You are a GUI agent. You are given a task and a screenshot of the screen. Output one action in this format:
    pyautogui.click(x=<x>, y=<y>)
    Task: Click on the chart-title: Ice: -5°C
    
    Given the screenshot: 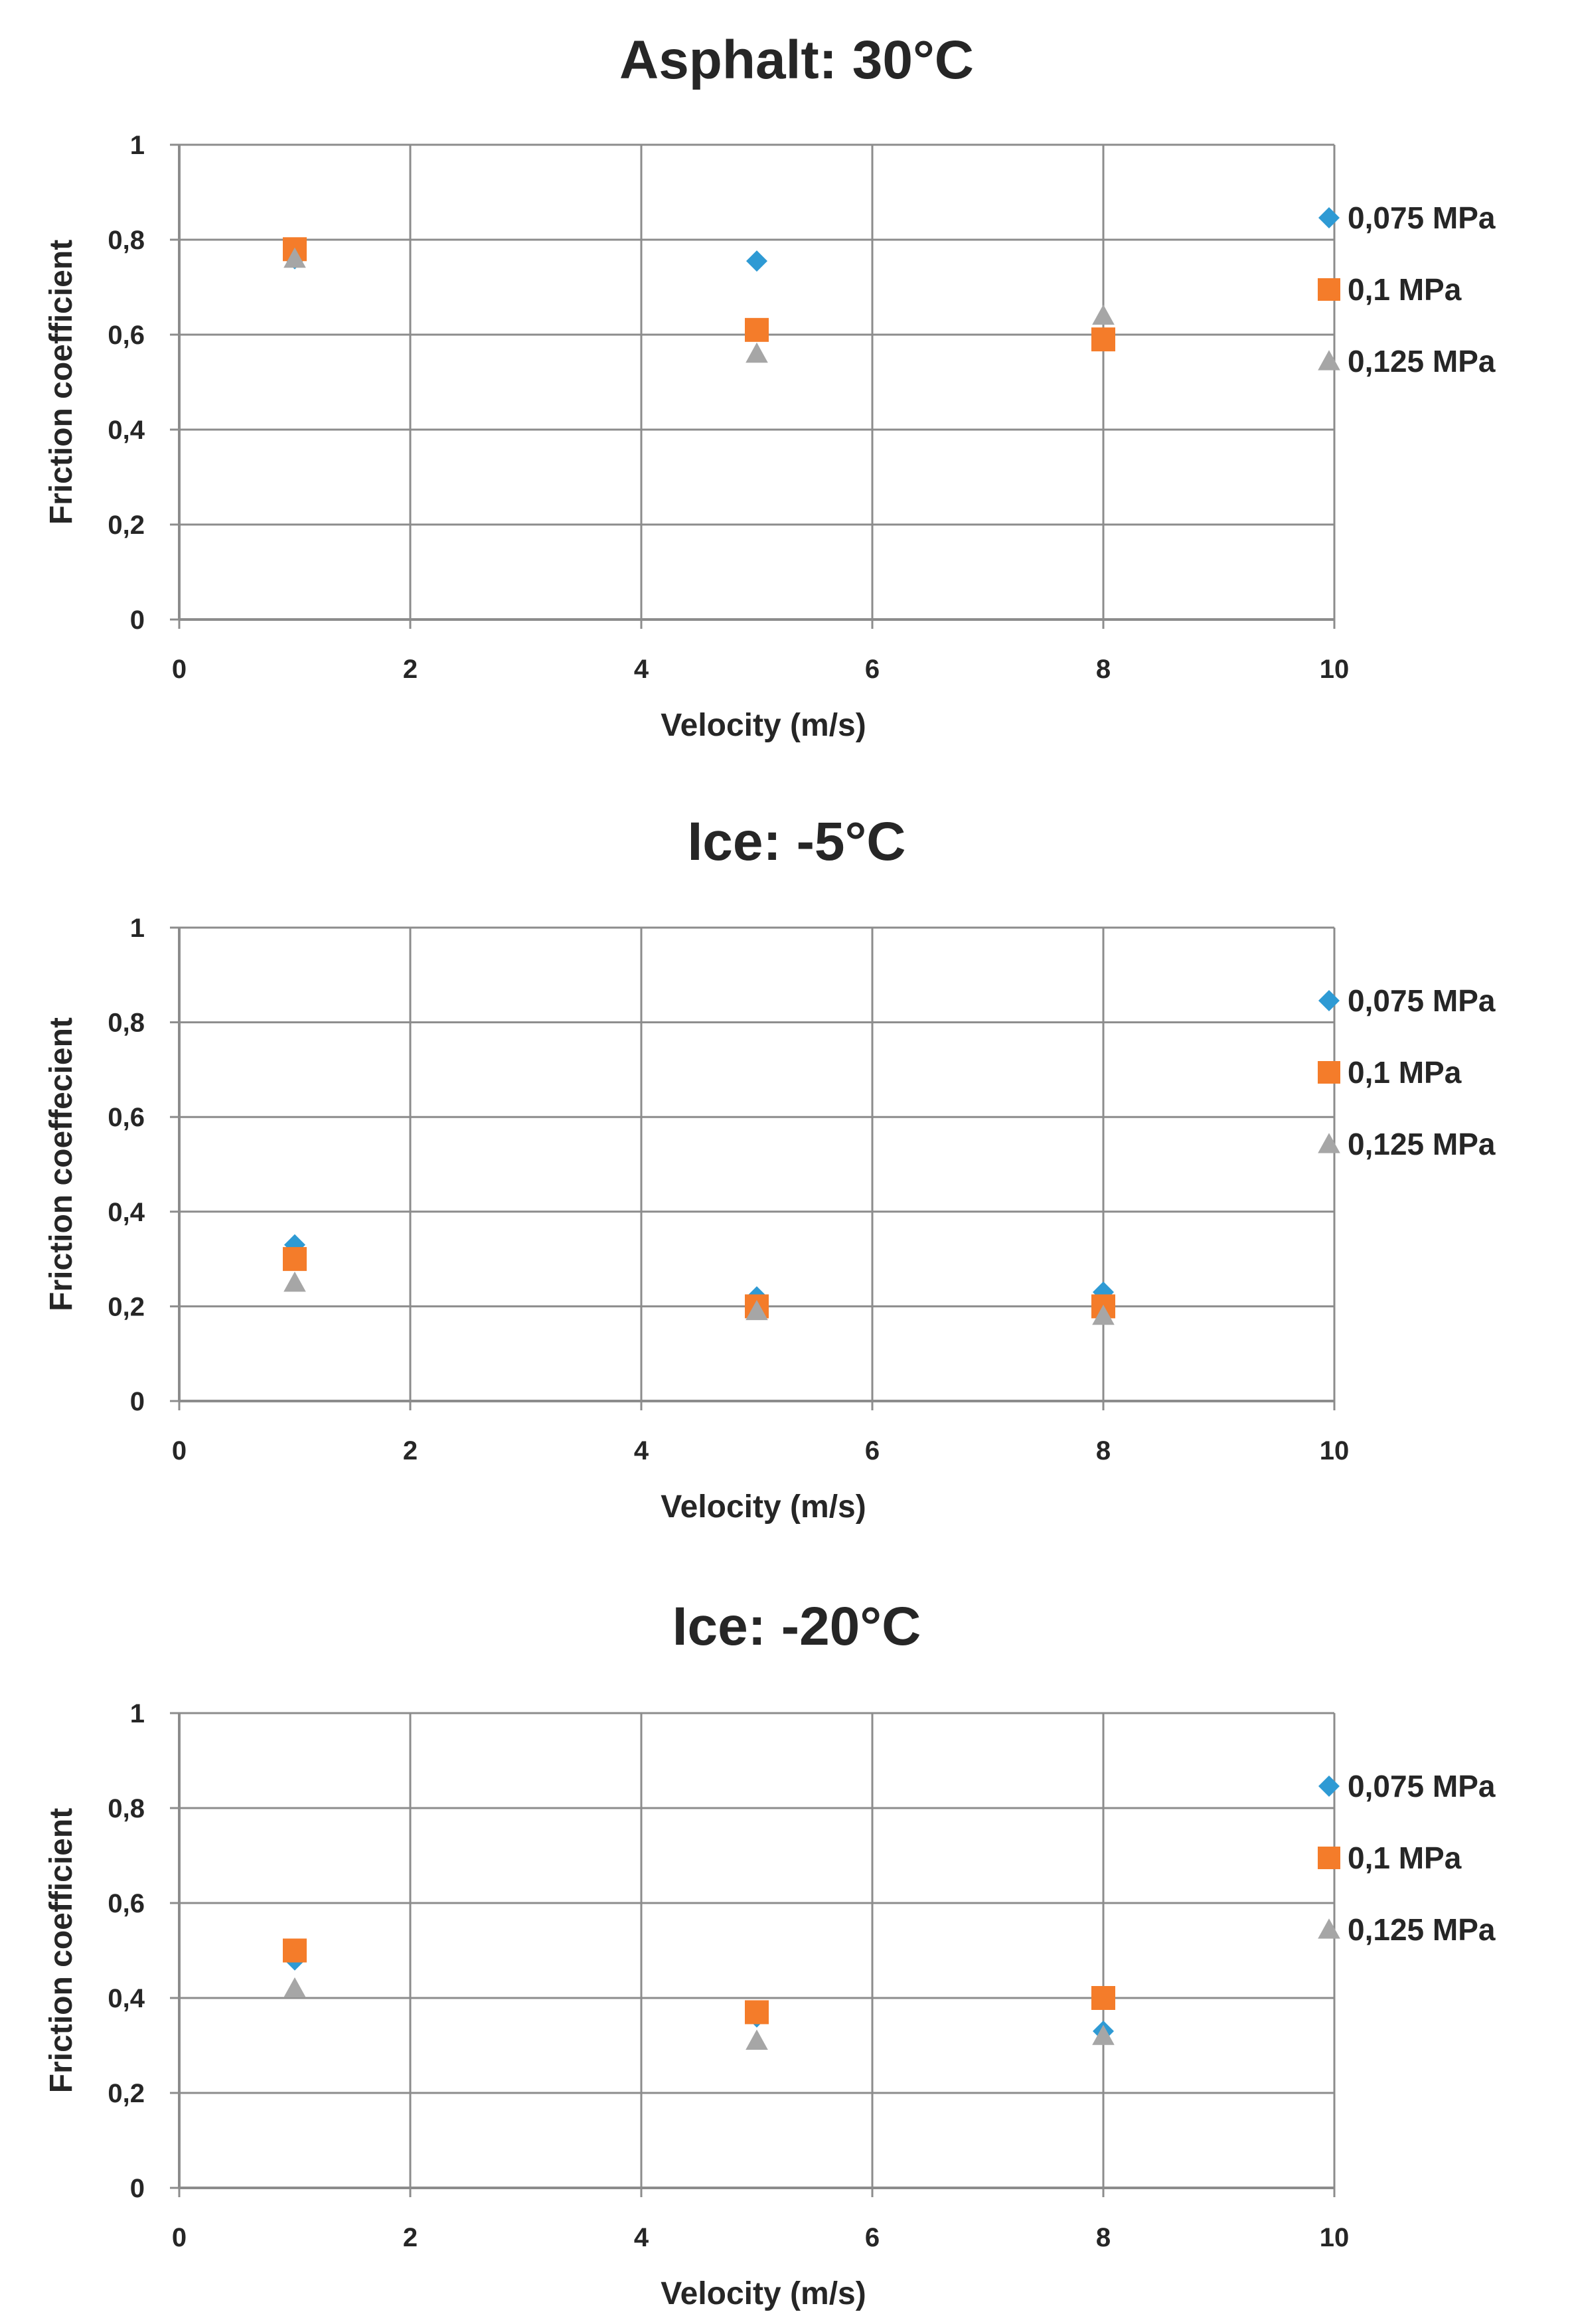 What is the action you would take?
    pyautogui.click(x=796, y=842)
    